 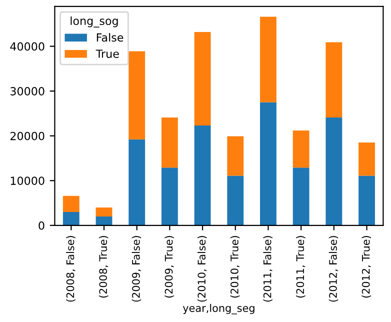 What do you see at coordinates (169, 267) in the screenshot?
I see `x-tick-label: (2009, True)` at bounding box center [169, 267].